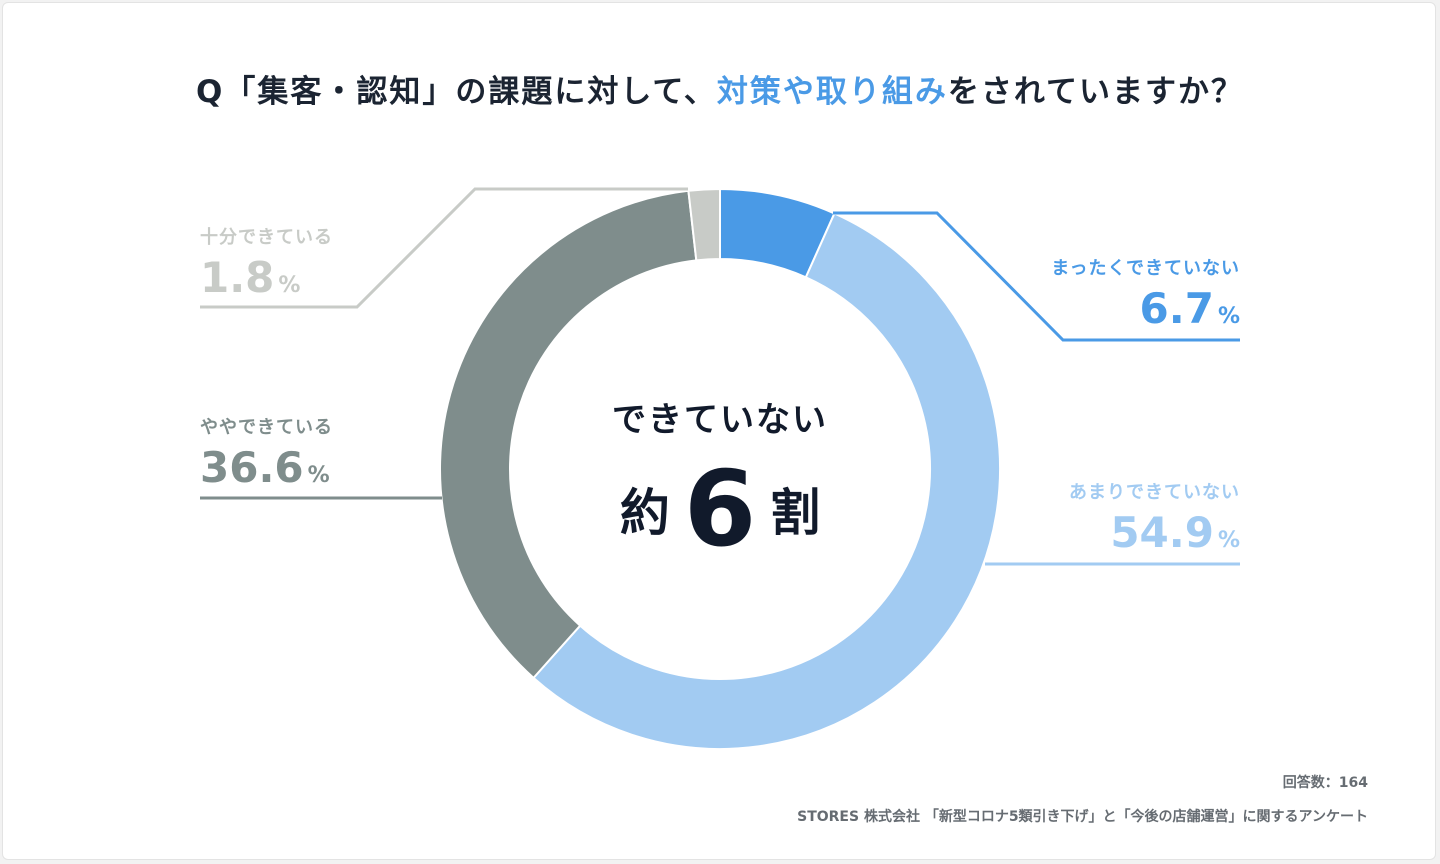 This screenshot has width=1440, height=864. I want to click on label-amari-value: 54.9, so click(1162, 532).